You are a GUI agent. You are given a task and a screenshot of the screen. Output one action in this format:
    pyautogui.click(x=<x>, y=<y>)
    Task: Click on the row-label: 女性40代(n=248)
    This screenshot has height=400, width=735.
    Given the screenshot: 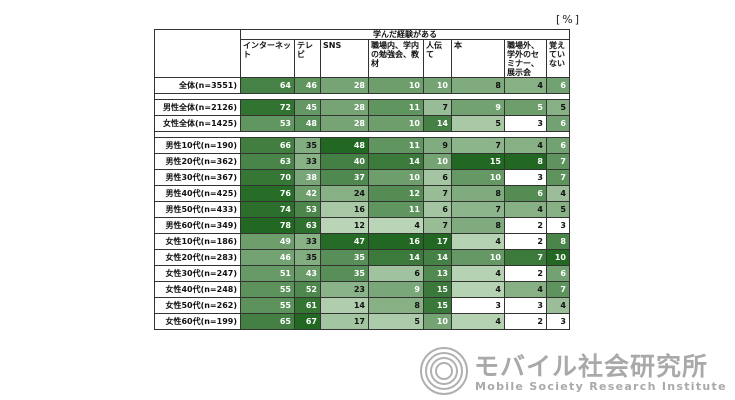 What is the action you would take?
    pyautogui.click(x=197, y=289)
    